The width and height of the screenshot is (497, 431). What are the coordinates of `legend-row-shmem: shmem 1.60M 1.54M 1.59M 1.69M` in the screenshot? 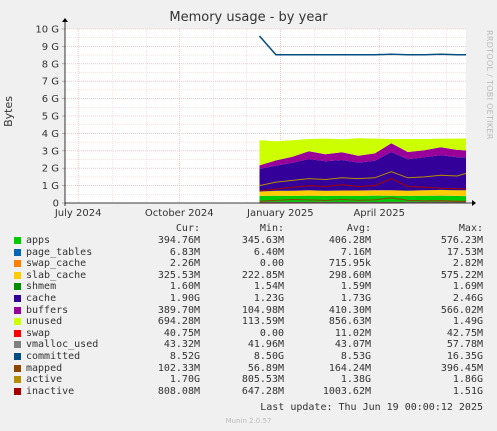 It's located at (248, 287).